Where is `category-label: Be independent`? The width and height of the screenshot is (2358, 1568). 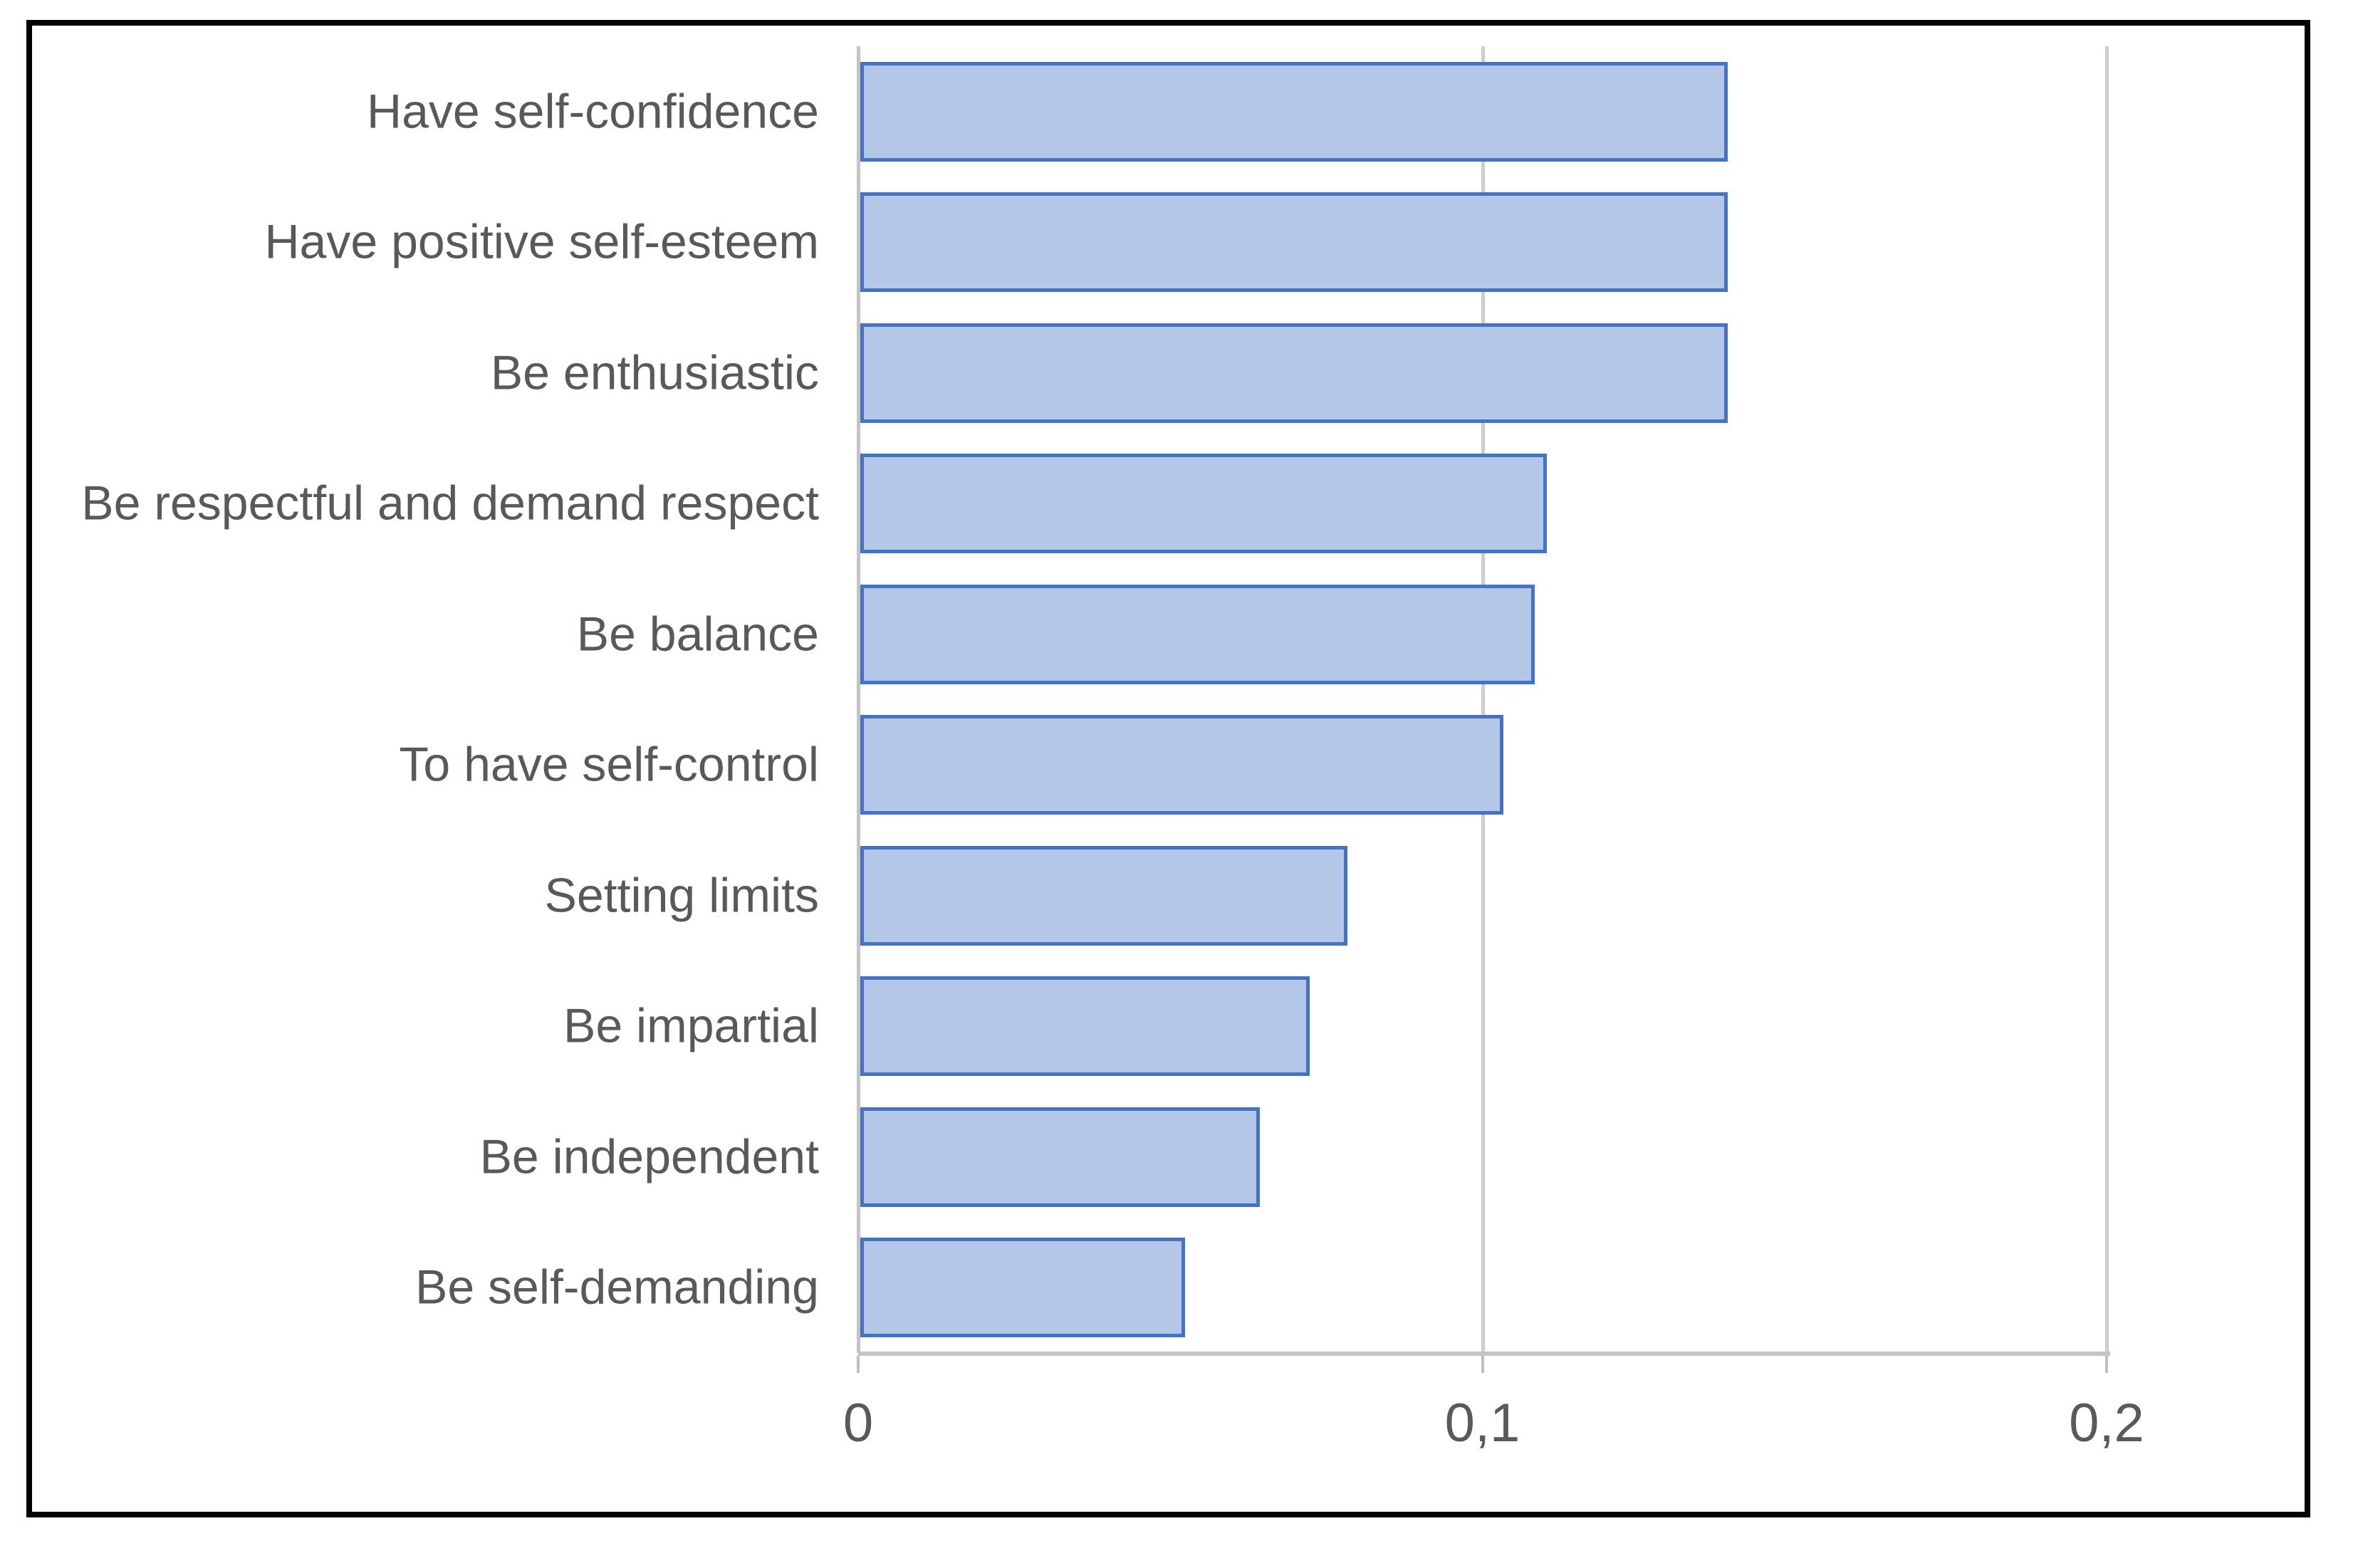
category-label: Be independent is located at coordinates (649, 1156).